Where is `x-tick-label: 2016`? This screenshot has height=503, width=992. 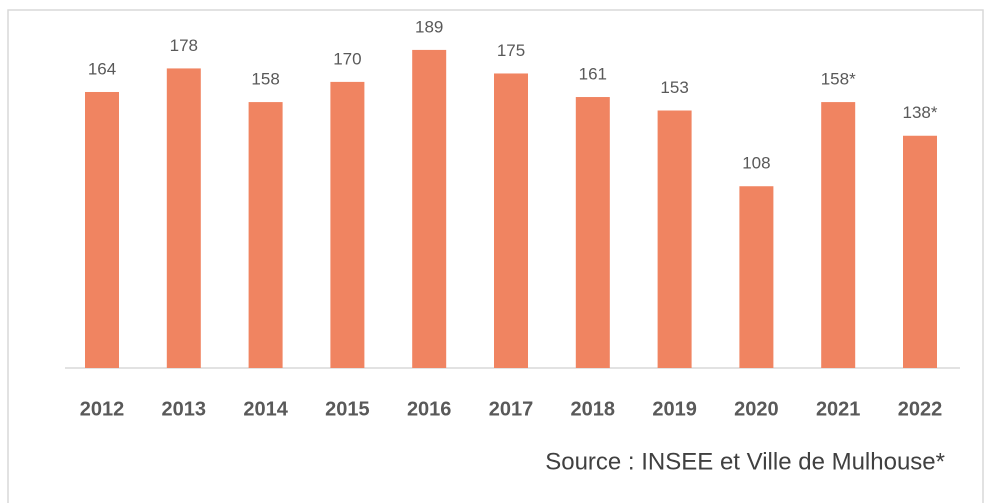
x-tick-label: 2016 is located at coordinates (429, 409).